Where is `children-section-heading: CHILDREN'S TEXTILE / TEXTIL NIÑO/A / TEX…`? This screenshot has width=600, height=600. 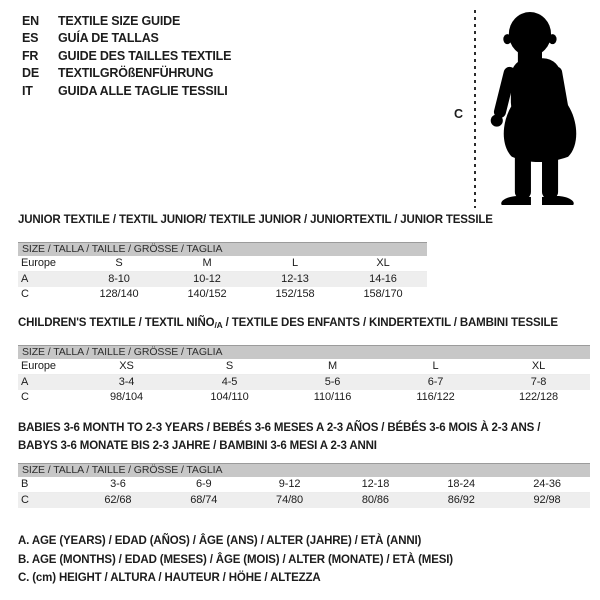 children-section-heading: CHILDREN'S TEXTILE / TEXTIL NIÑO/A / TEX… is located at coordinates (288, 325).